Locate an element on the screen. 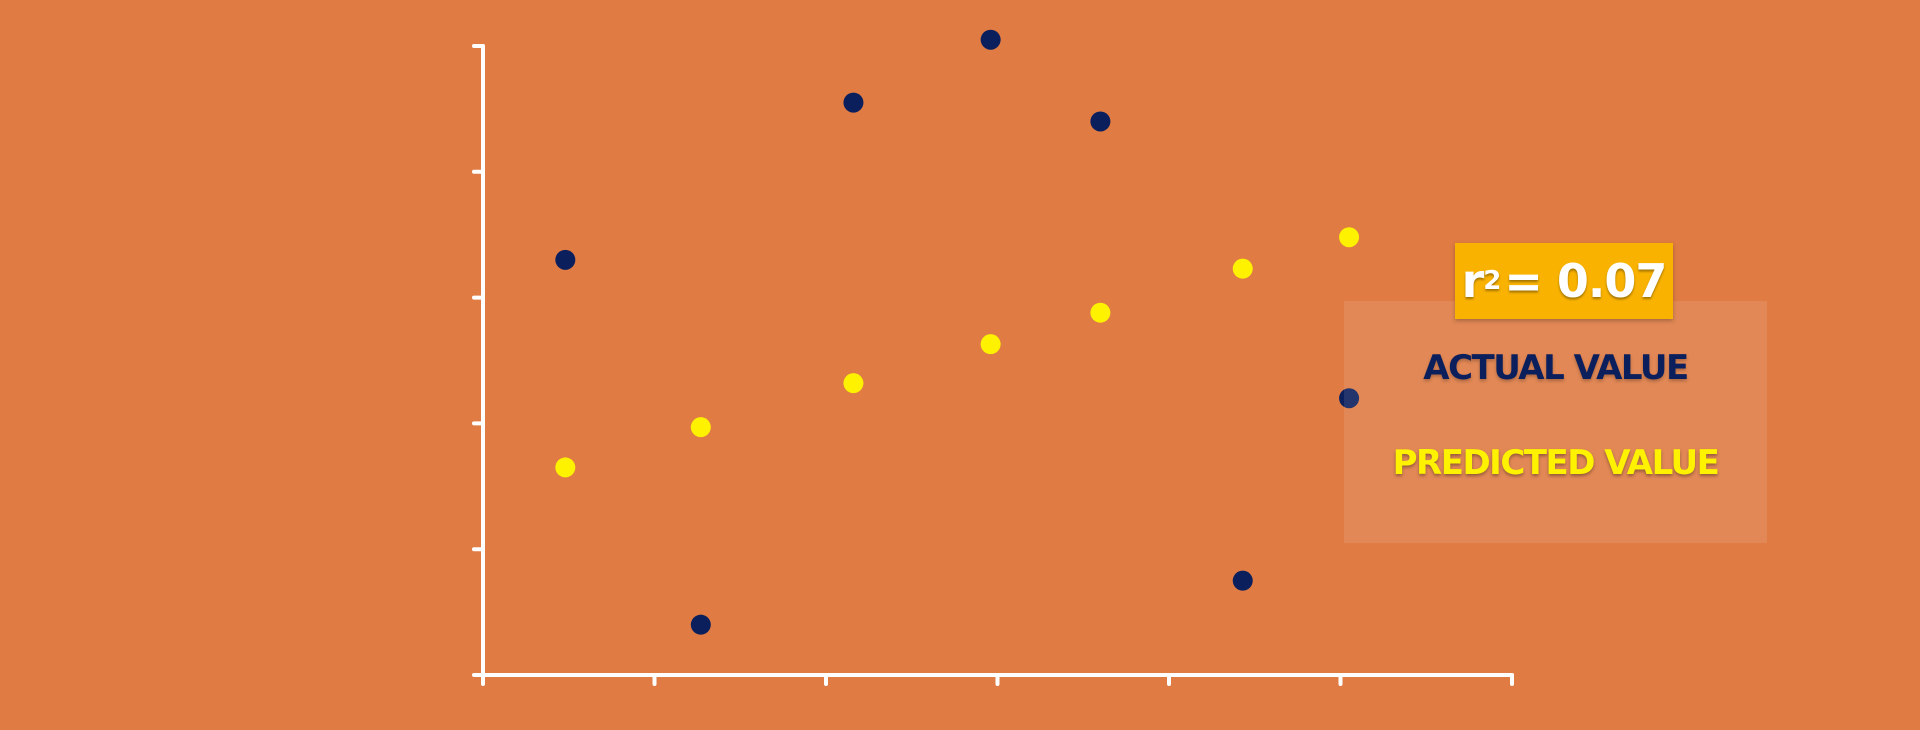 This screenshot has width=1920, height=730. predicted-value-series is located at coordinates (957, 352).